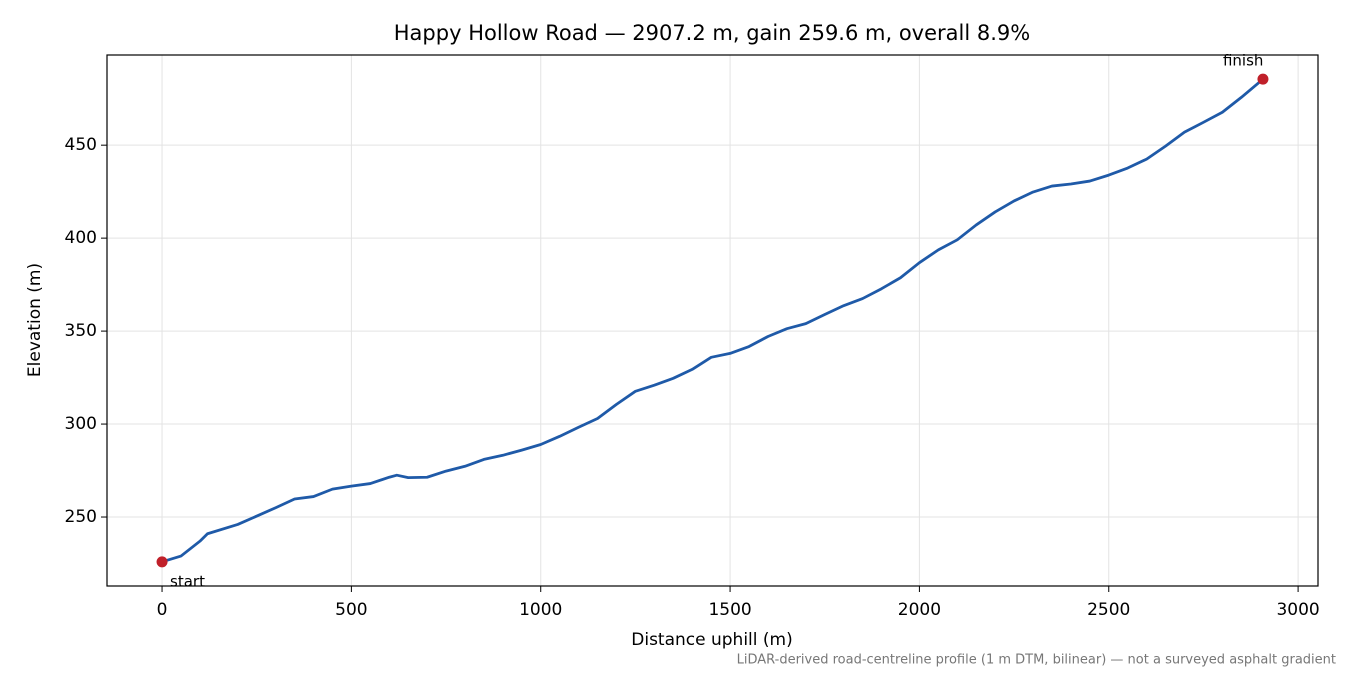 The width and height of the screenshot is (1350, 679). Describe the element at coordinates (81, 424) in the screenshot. I see `y-tick-label: 300` at that location.